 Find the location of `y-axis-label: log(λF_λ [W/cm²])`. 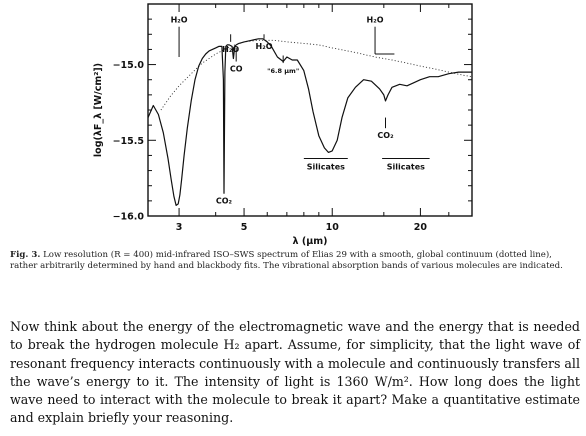

y-axis-label: log(λF_λ [W/cm²]) is located at coordinates (98, 110).